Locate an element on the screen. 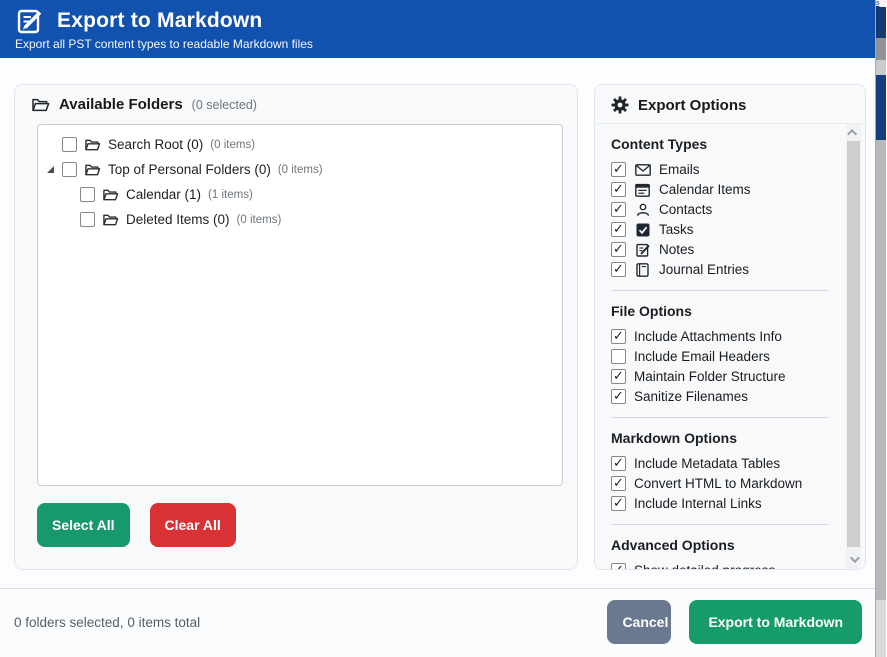 The height and width of the screenshot is (657, 887). calendar-icon is located at coordinates (642, 190).